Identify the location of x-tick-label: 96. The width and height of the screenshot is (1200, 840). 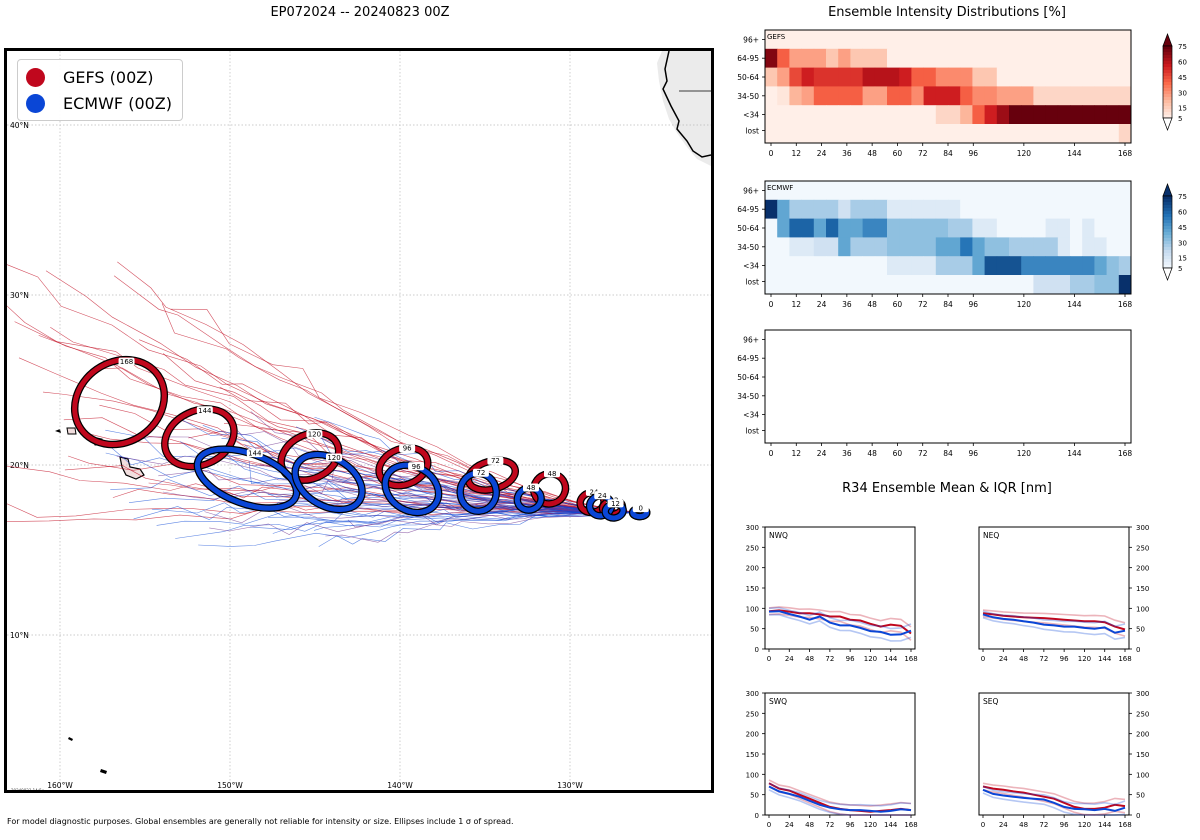
(974, 453).